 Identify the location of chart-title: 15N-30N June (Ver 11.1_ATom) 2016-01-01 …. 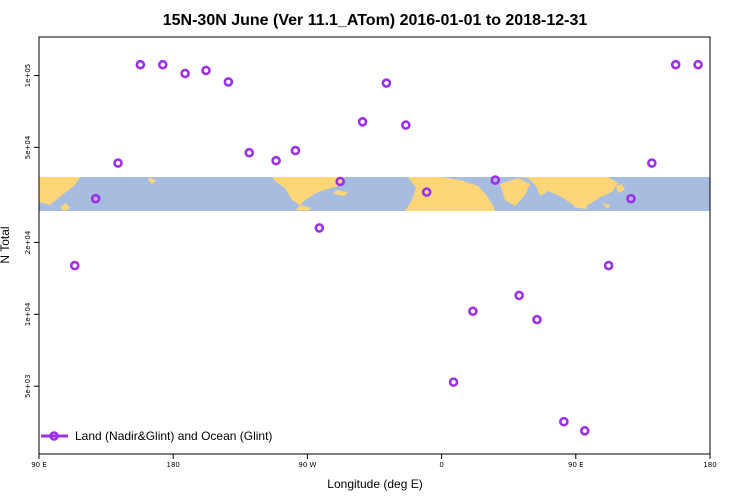
(375, 20).